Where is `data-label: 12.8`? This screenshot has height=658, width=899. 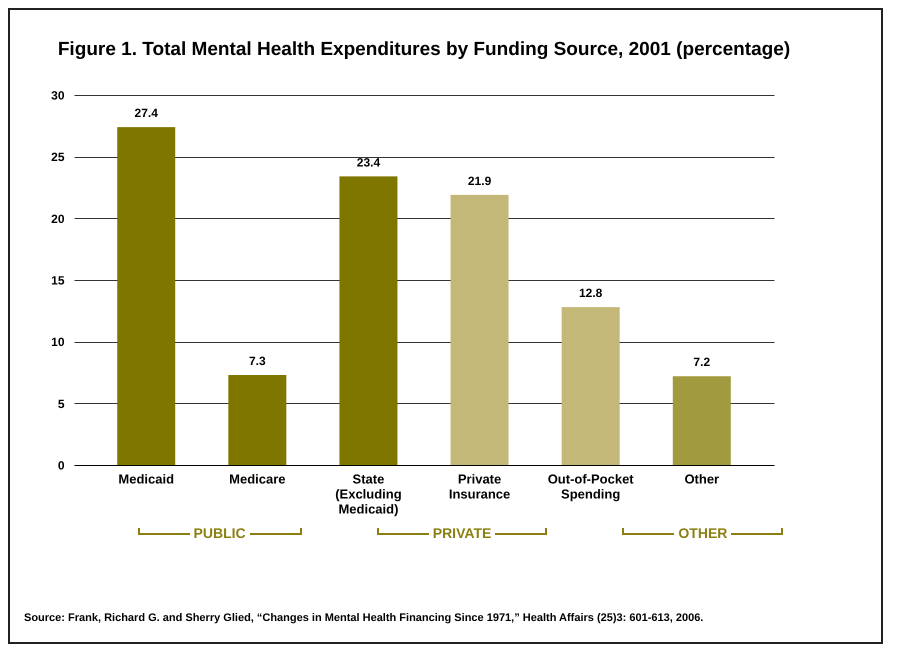 data-label: 12.8 is located at coordinates (590, 293).